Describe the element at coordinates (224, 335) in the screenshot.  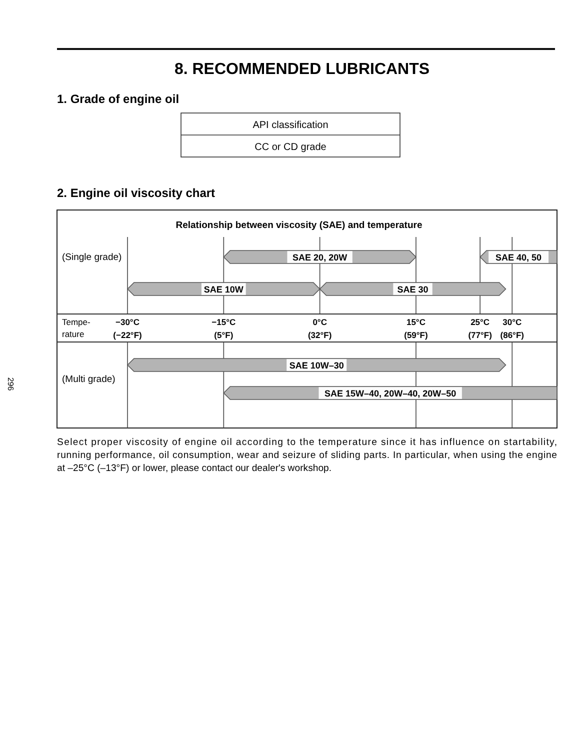
I see `x2-tick-label: (5°F)` at that location.